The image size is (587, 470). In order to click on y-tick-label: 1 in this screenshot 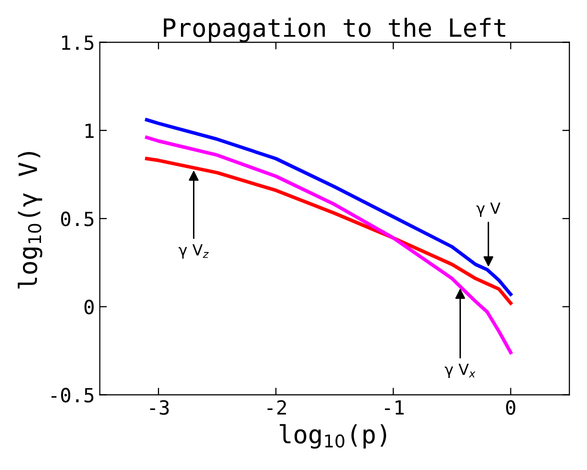, I will do `click(90, 131)`.